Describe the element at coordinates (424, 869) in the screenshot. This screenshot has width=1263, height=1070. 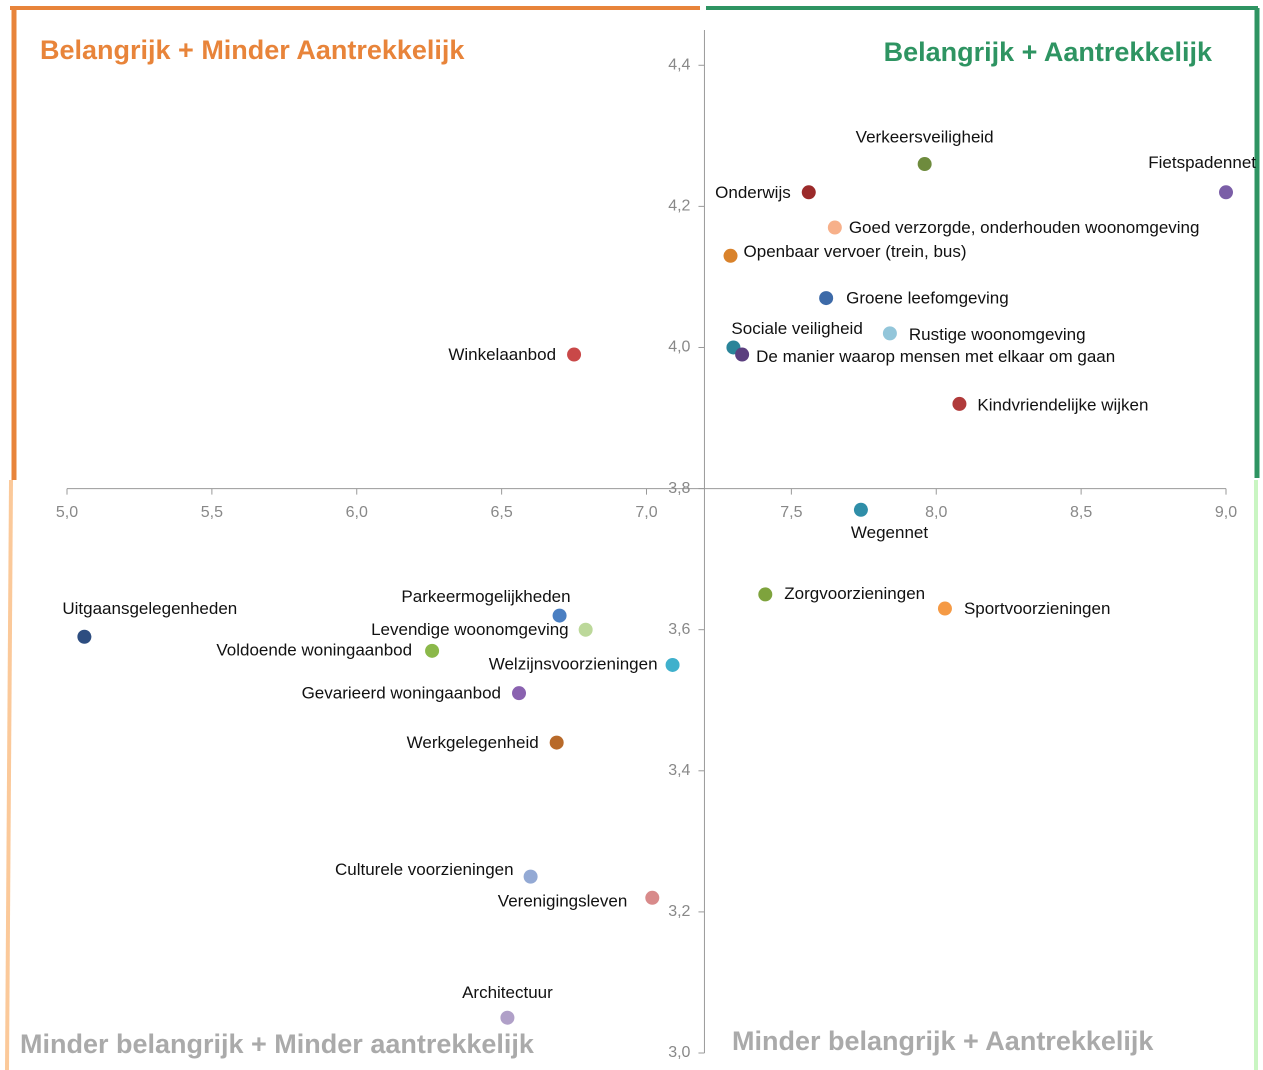
I see `point-label: Culturele voorzieningen` at that location.